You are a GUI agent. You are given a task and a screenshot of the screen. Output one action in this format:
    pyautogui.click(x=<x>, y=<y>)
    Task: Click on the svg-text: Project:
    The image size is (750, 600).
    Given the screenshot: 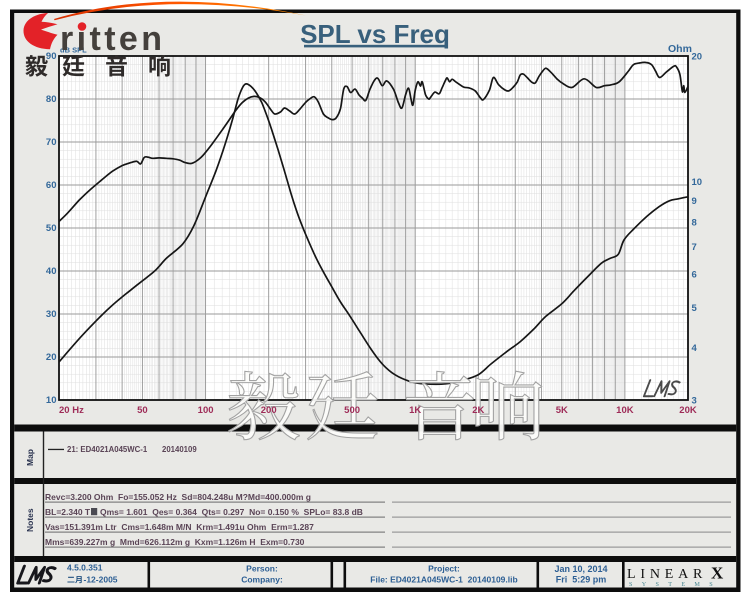 What is the action you would take?
    pyautogui.click(x=444, y=569)
    